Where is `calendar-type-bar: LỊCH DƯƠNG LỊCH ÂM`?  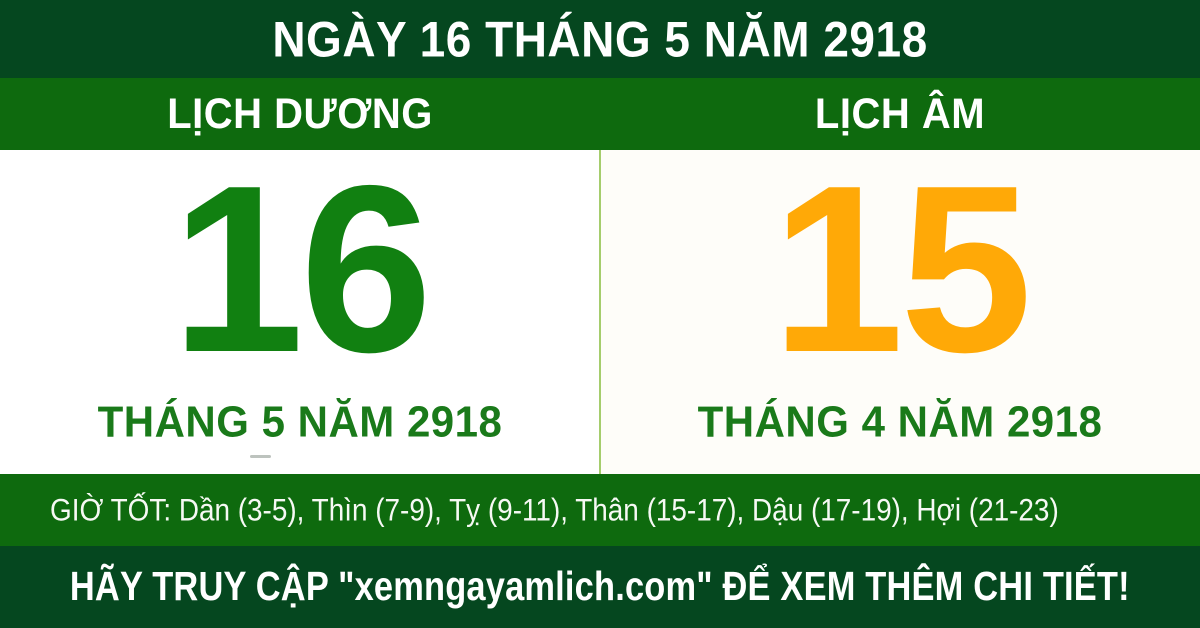 calendar-type-bar: LỊCH DƯƠNG LỊCH ÂM is located at coordinates (600, 114).